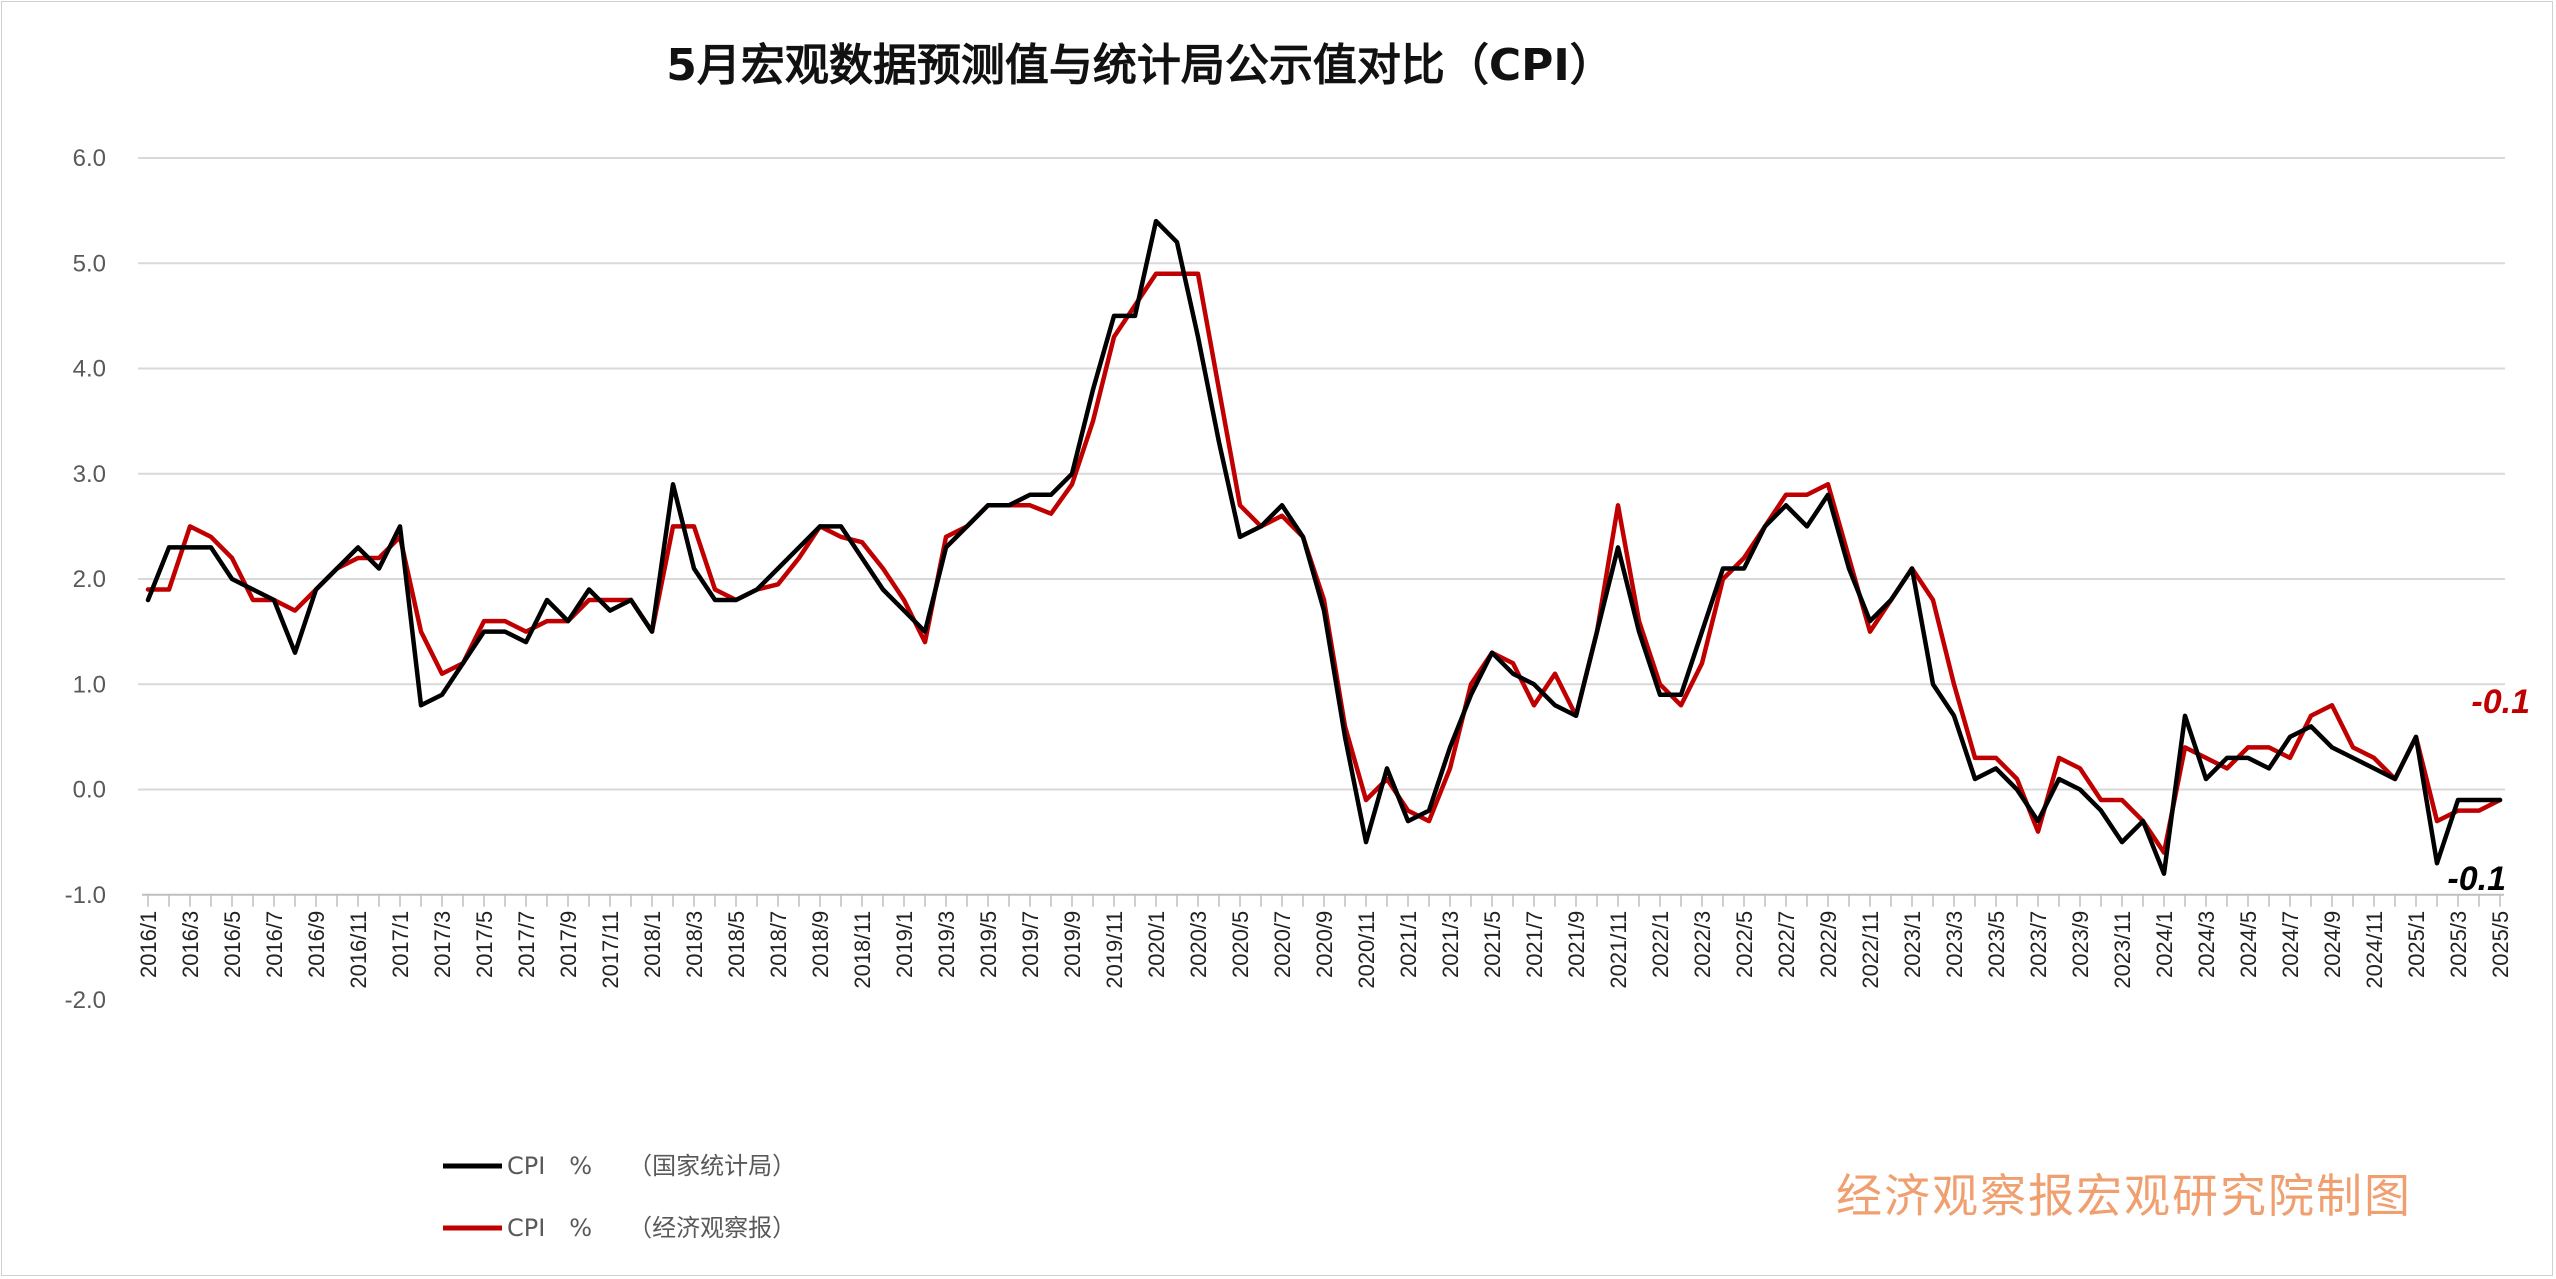  I want to click on x-tick-label: 2019/5, so click(988, 944).